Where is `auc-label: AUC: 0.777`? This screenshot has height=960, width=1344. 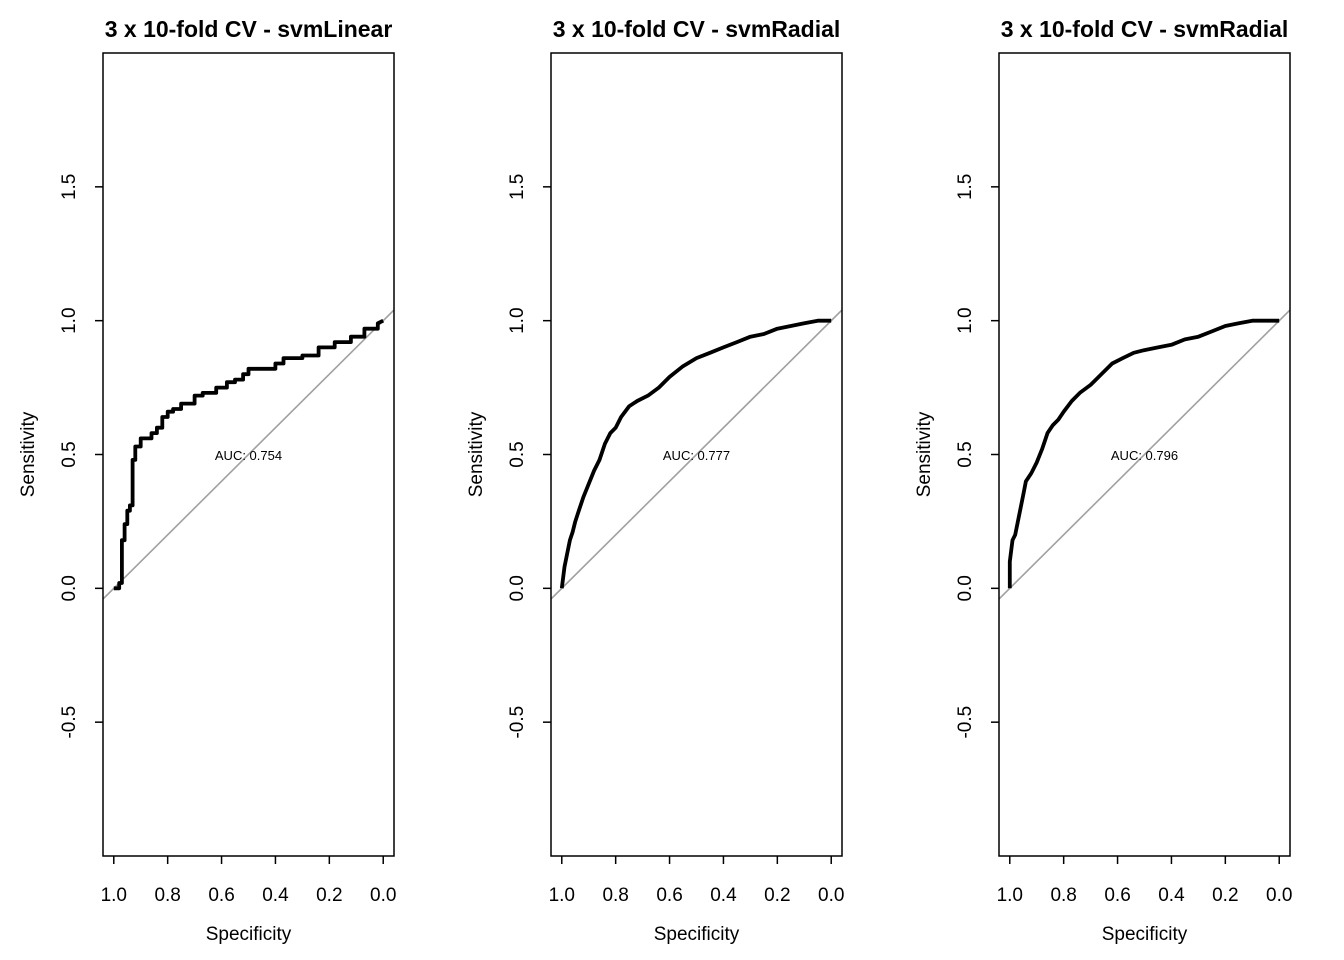 auc-label: AUC: 0.777 is located at coordinates (696, 455).